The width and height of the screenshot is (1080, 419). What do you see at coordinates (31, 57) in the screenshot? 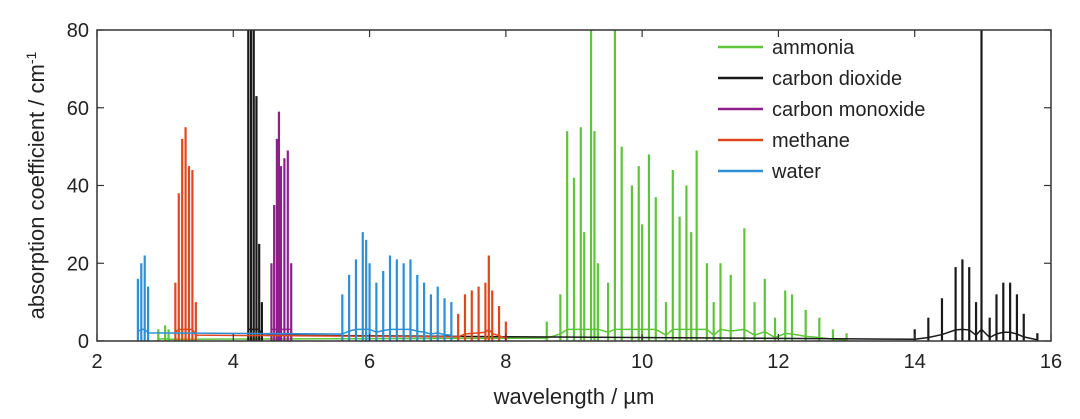
I see `y-axis-label-exponent: -1` at bounding box center [31, 57].